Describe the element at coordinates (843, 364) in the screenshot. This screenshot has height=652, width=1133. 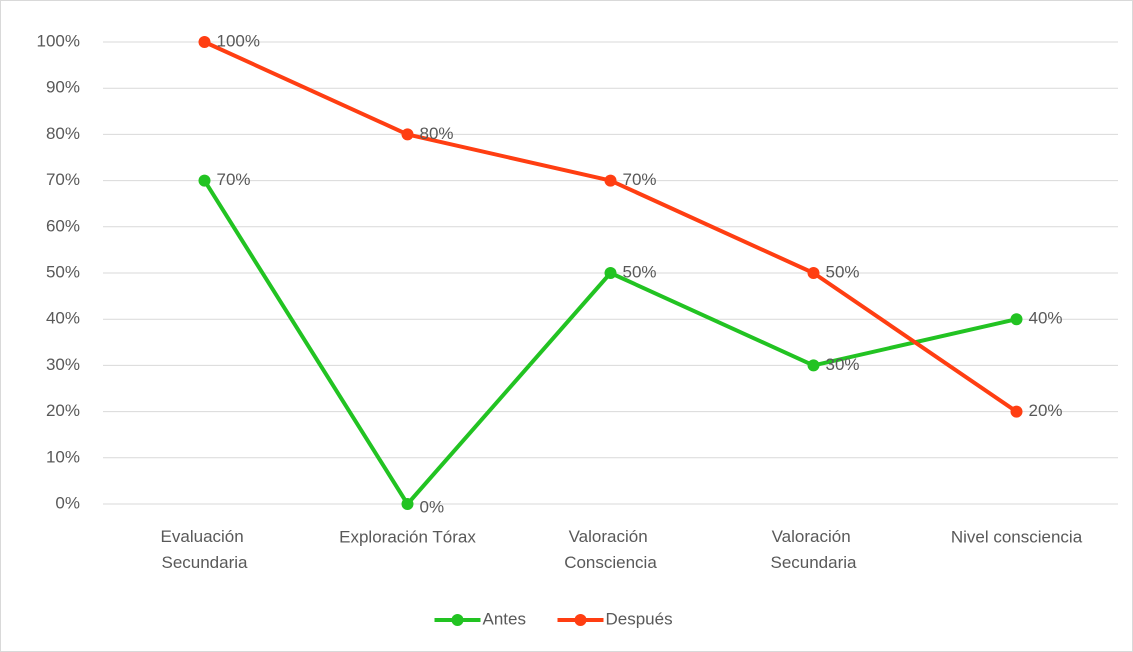
I see `data-label: 30%` at that location.